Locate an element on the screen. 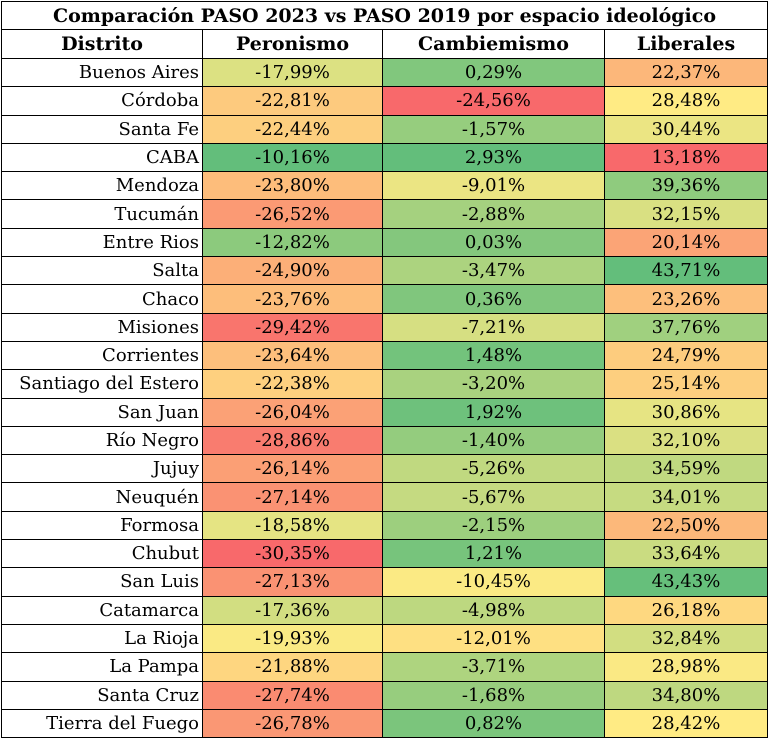  row-label-distrito: Misiones is located at coordinates (102, 327).